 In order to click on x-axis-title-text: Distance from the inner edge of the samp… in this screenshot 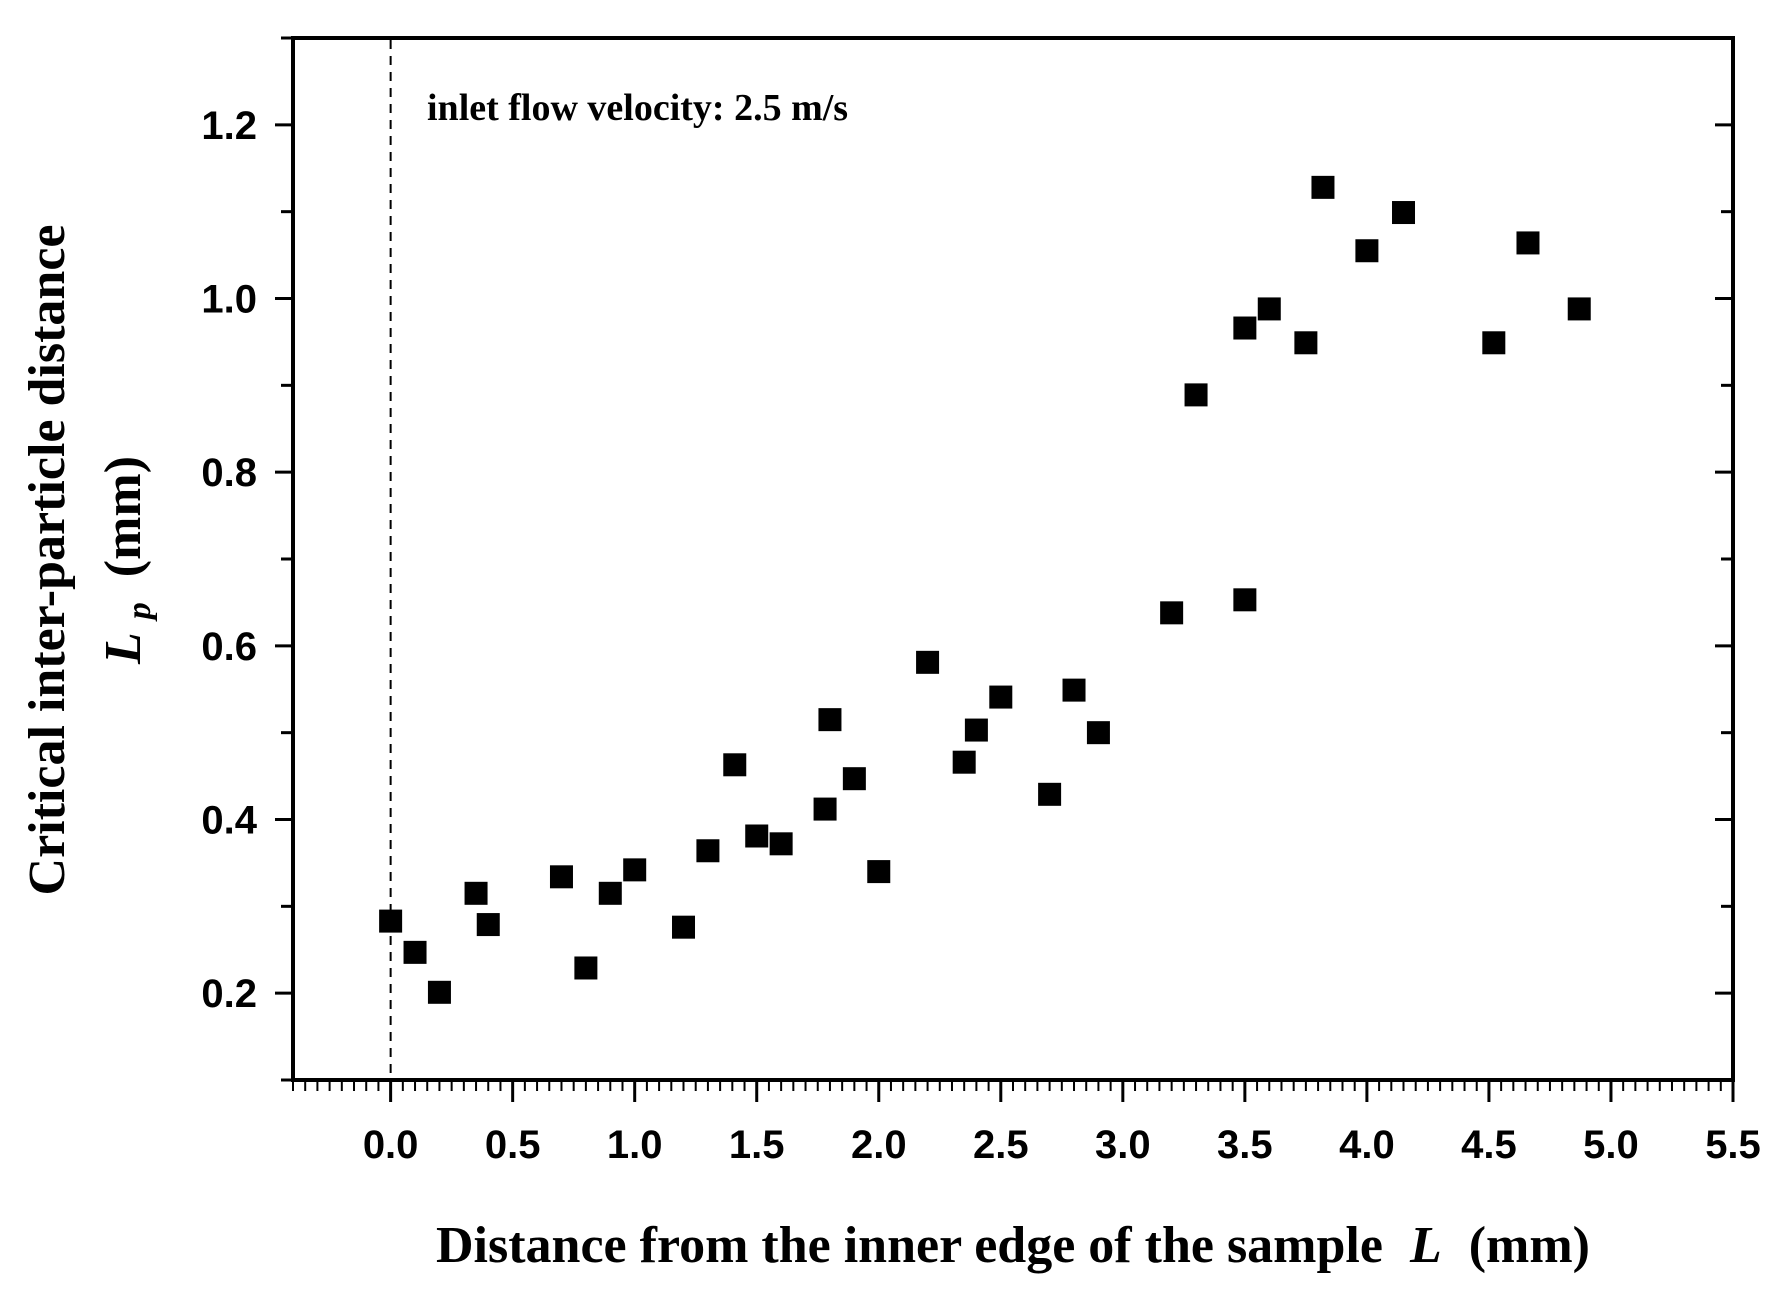, I will do `click(909, 1245)`.